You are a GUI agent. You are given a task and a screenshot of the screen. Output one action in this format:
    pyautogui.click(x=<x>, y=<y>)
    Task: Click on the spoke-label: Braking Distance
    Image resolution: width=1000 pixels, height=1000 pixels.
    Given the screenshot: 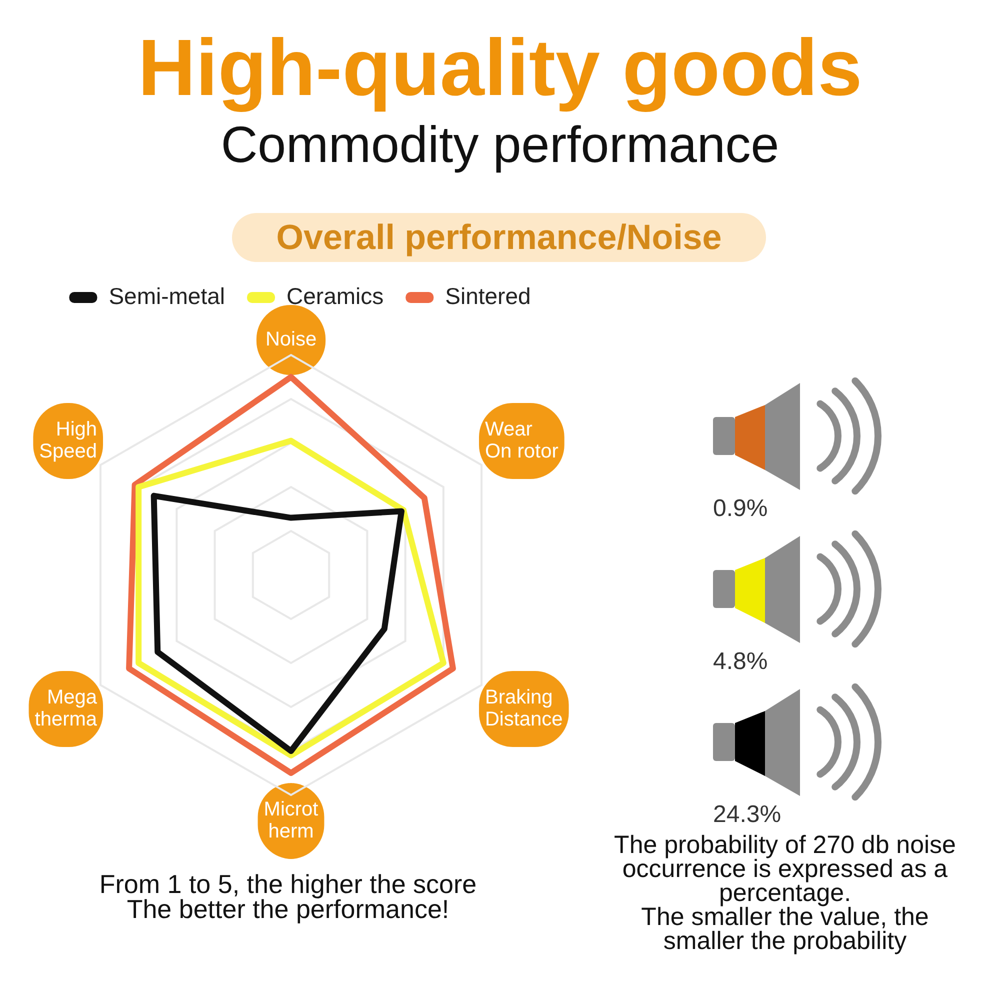 What is the action you would take?
    pyautogui.click(x=523, y=708)
    